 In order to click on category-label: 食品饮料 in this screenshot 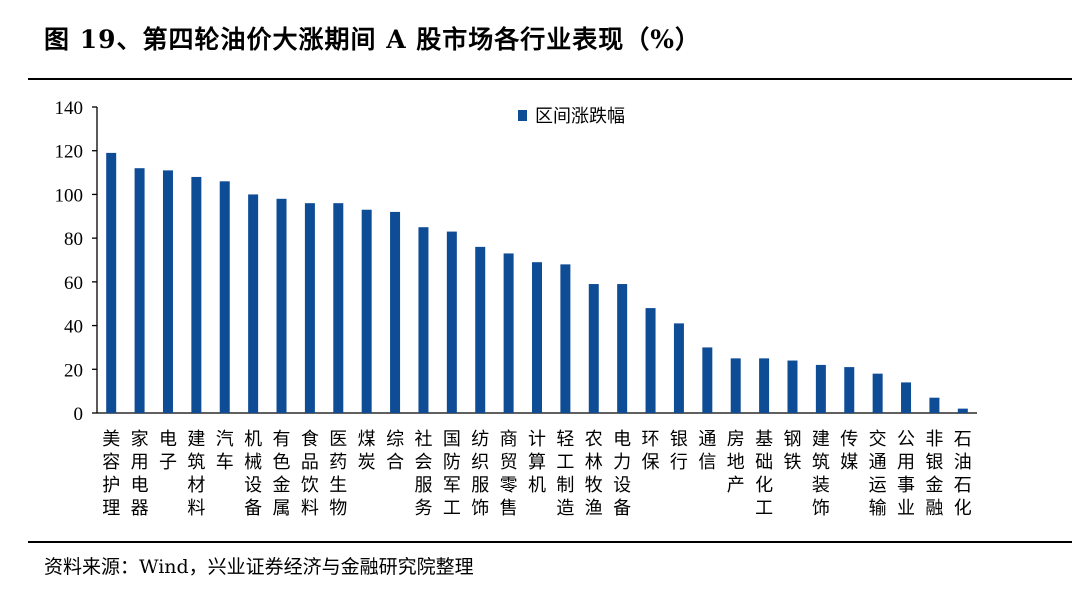, I will do `click(310, 474)`.